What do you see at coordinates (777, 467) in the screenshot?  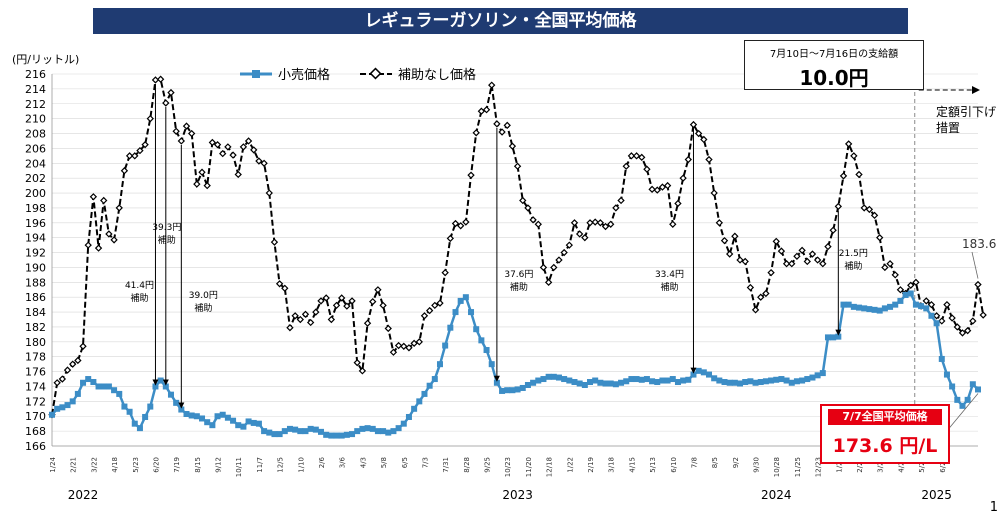 I see `x-tick-label: 10/28` at bounding box center [777, 467].